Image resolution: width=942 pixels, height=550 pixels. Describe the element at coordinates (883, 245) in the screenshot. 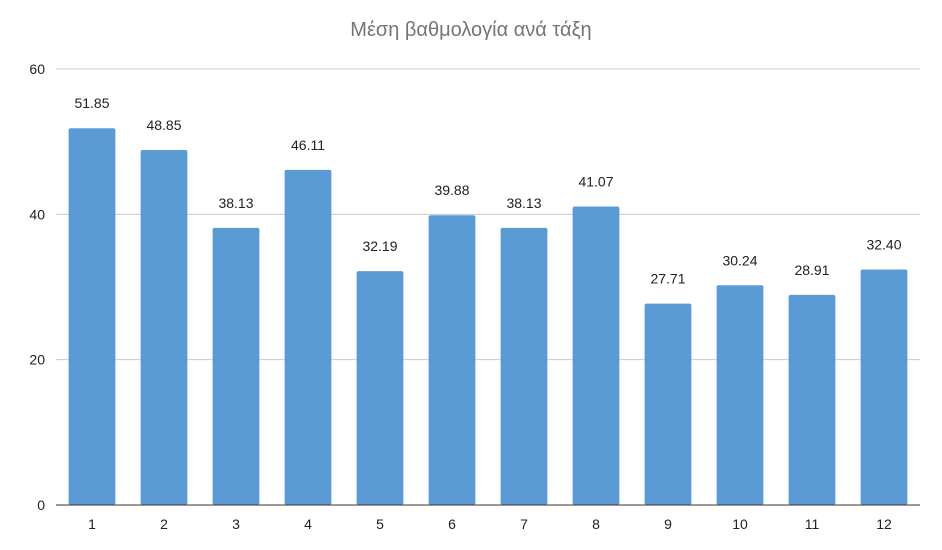

I see `data-label: 32.40` at that location.